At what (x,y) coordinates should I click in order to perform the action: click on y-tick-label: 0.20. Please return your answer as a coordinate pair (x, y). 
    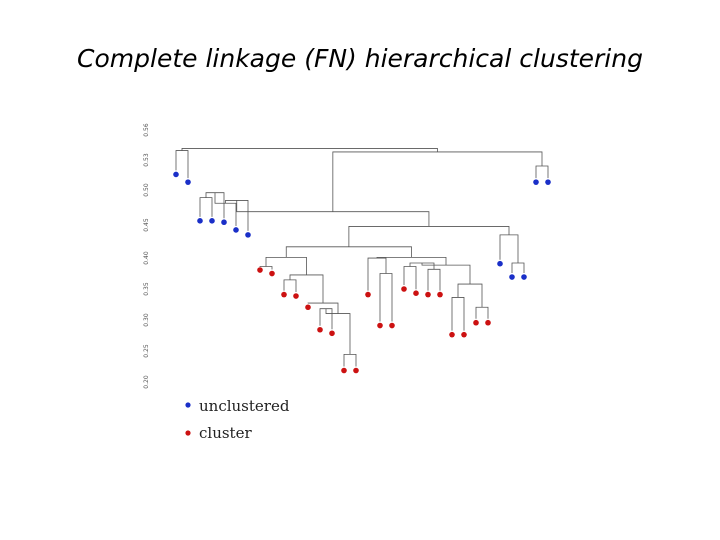
    Looking at the image, I should click on (146, 382).